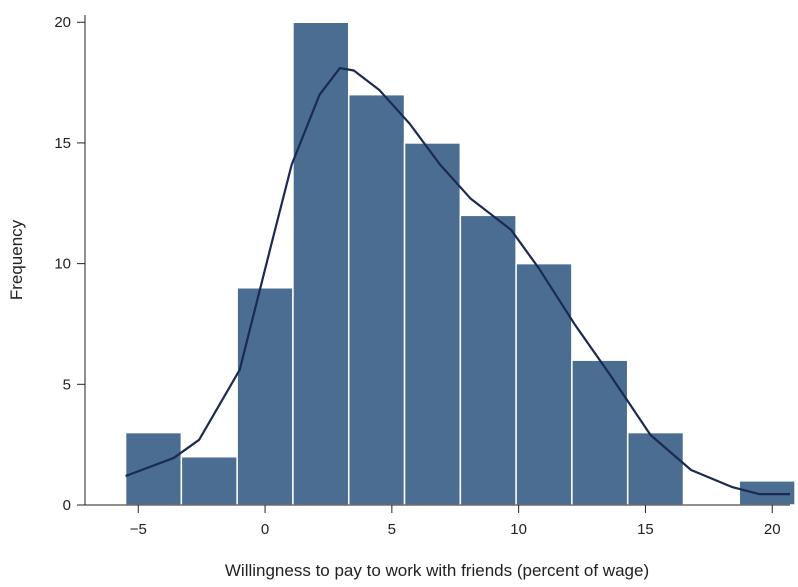 Image resolution: width=798 pixels, height=587 pixels. What do you see at coordinates (138, 529) in the screenshot?
I see `x-tick-label: −5` at bounding box center [138, 529].